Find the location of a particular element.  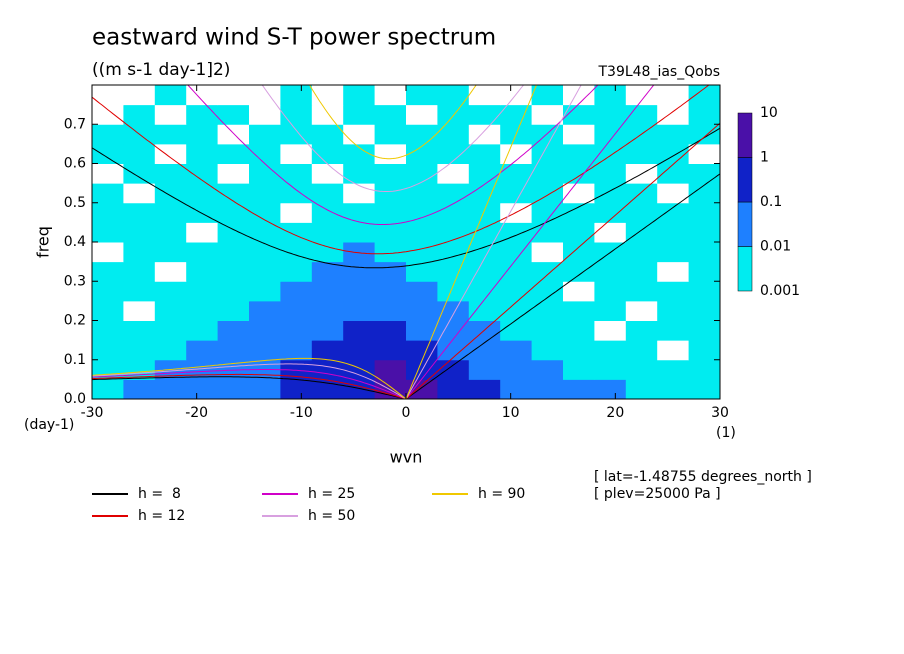

x-axis-label: wvn is located at coordinates (406, 457).